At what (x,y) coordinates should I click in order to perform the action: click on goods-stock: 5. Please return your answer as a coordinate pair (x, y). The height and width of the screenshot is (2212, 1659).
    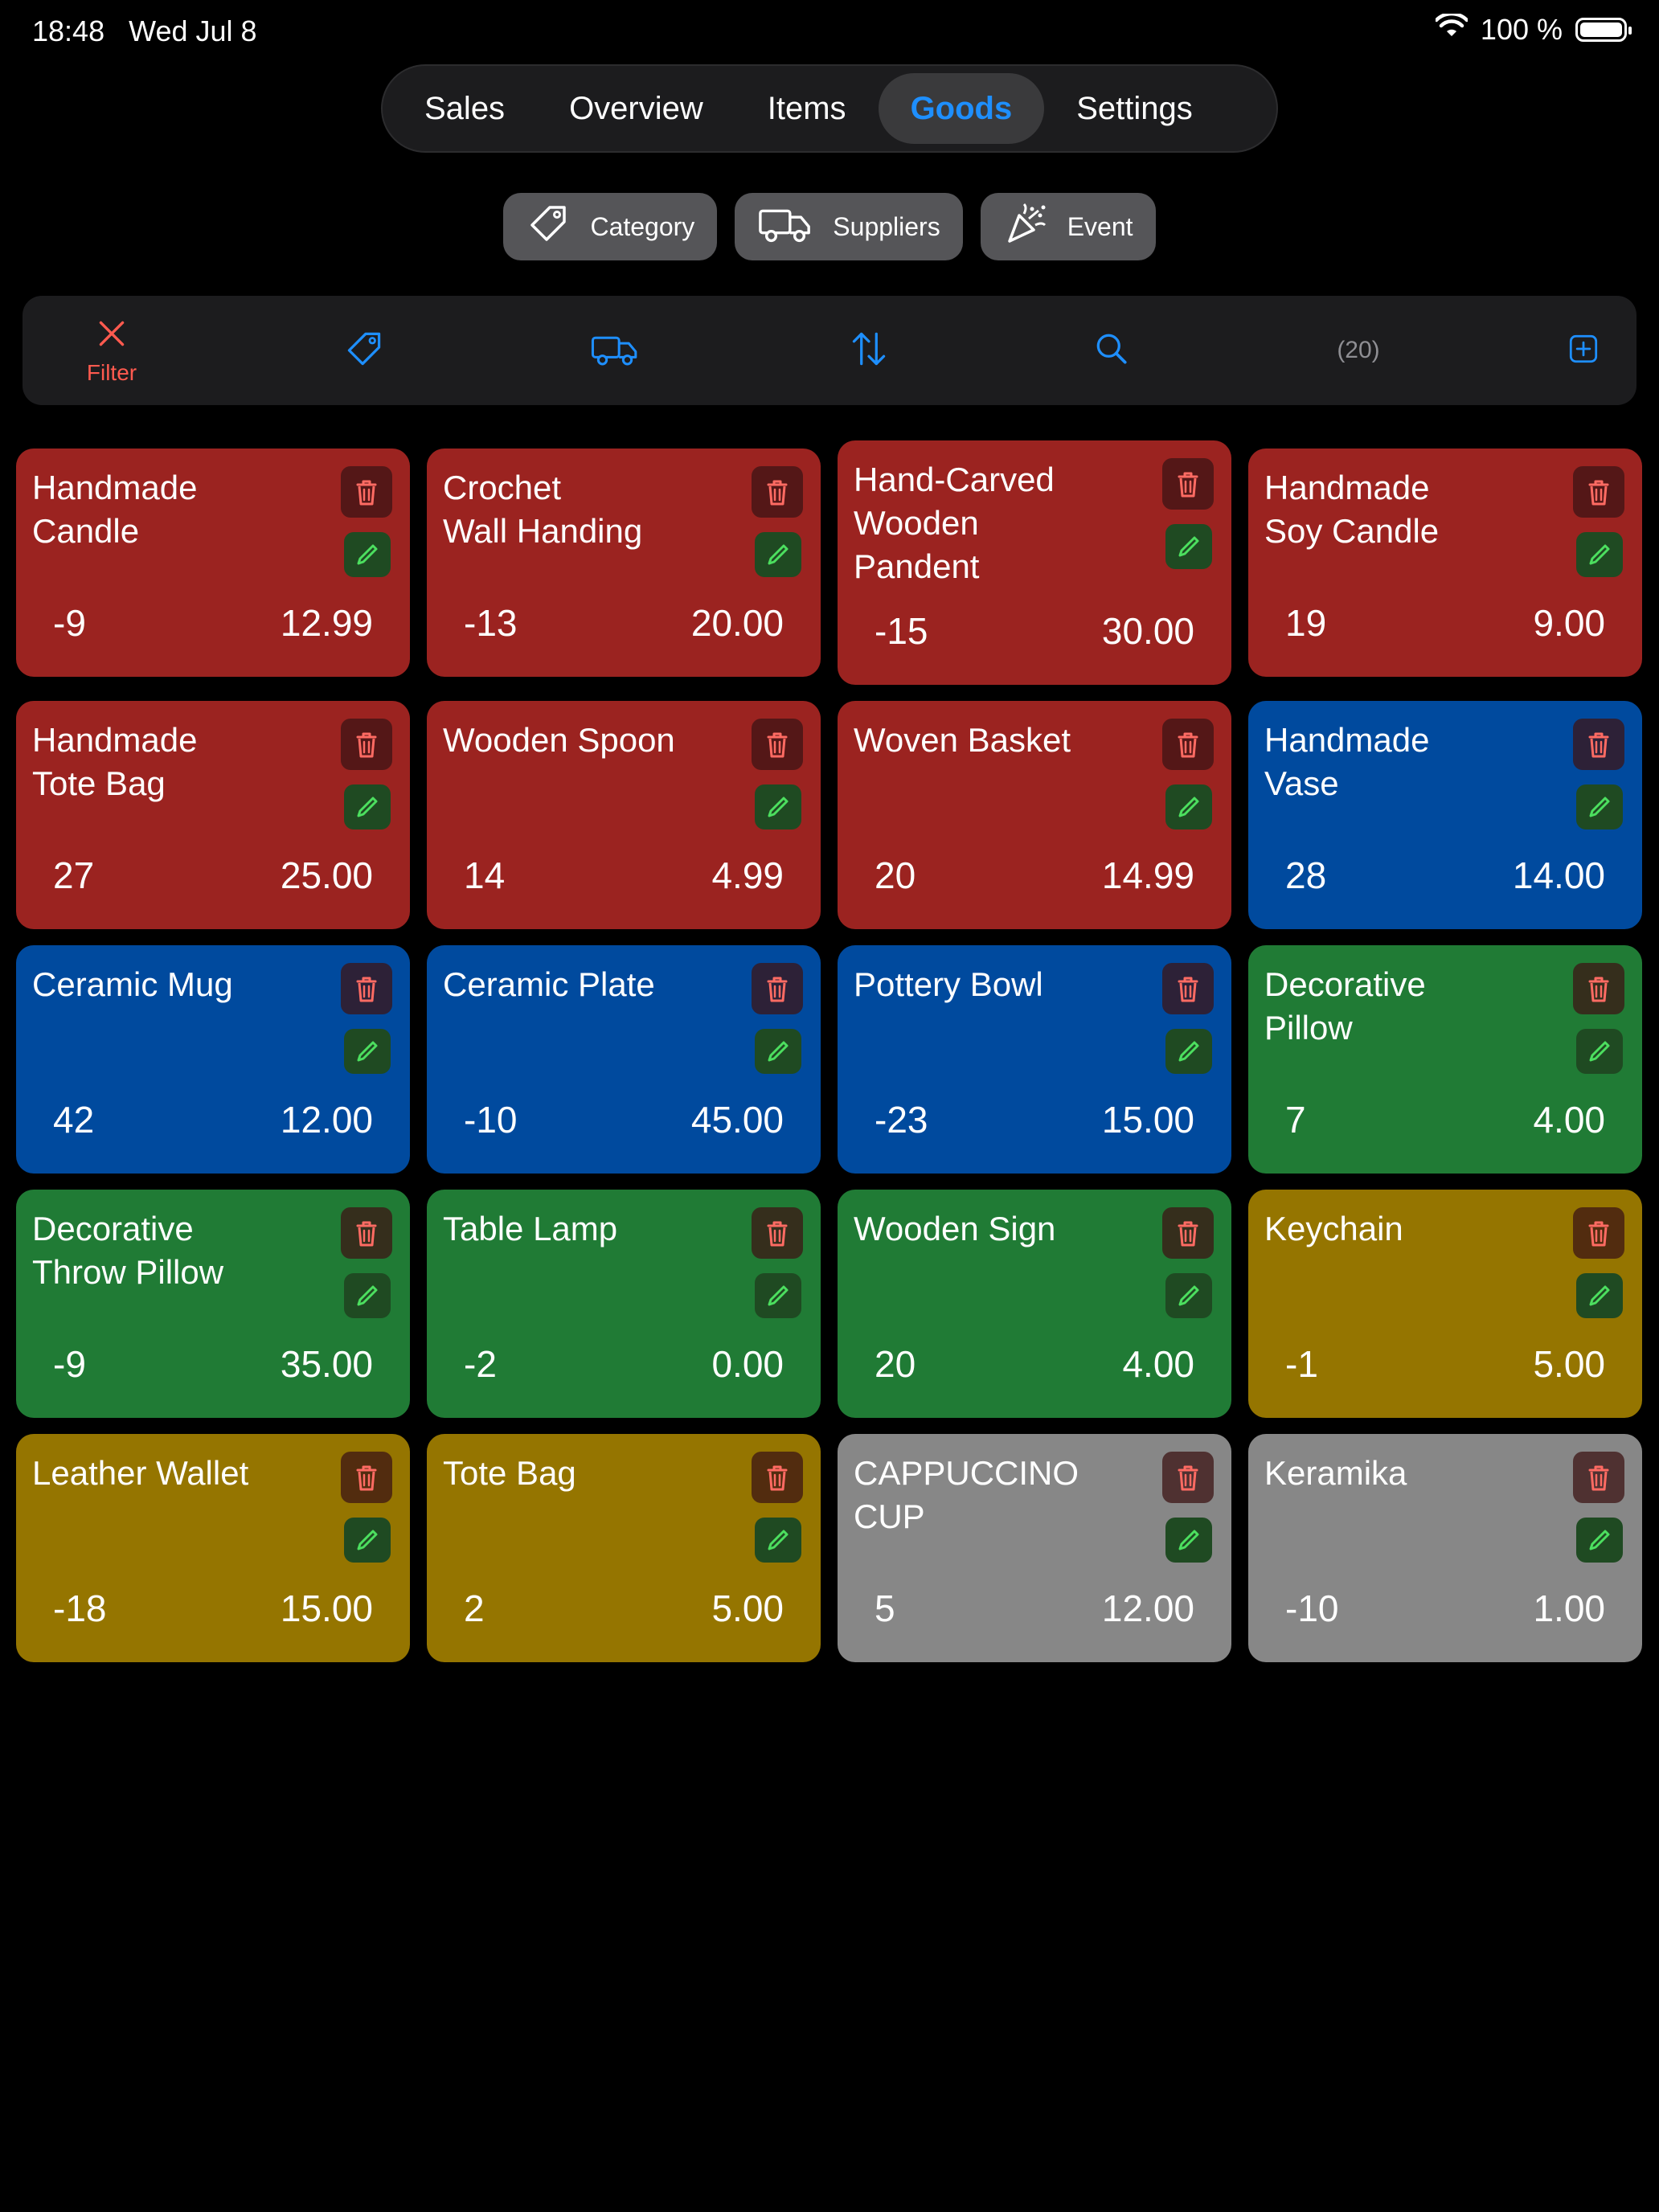
    Looking at the image, I should click on (885, 1608).